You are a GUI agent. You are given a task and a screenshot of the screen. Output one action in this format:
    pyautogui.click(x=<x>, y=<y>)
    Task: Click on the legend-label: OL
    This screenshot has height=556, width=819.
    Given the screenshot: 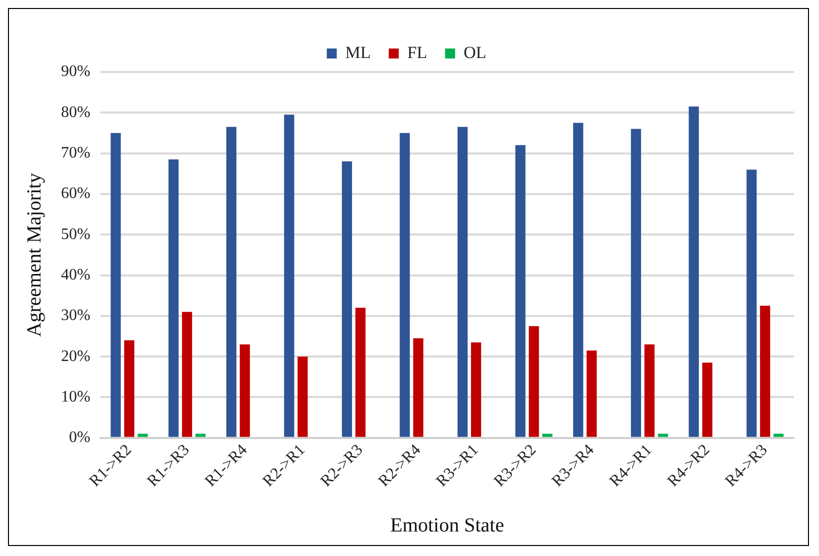 What is the action you would take?
    pyautogui.click(x=475, y=52)
    